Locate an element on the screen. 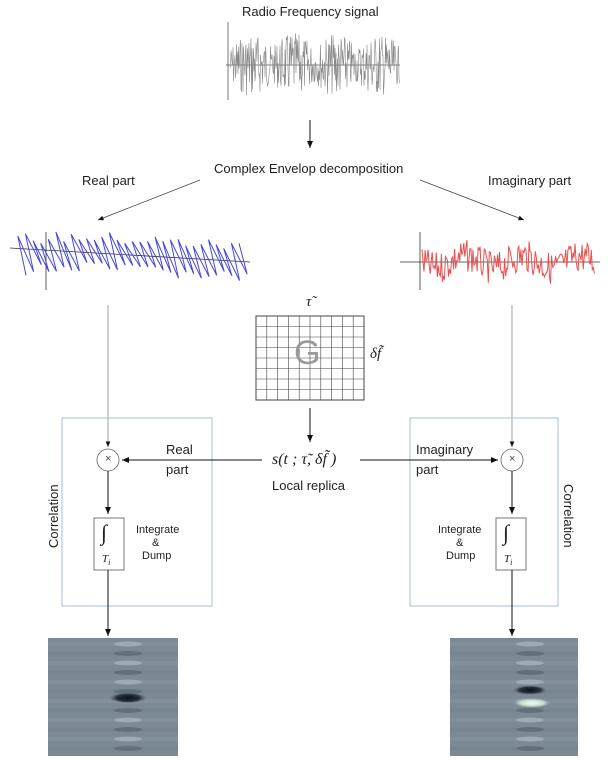 The height and width of the screenshot is (760, 608). left-correlation-box is located at coordinates (137, 512).